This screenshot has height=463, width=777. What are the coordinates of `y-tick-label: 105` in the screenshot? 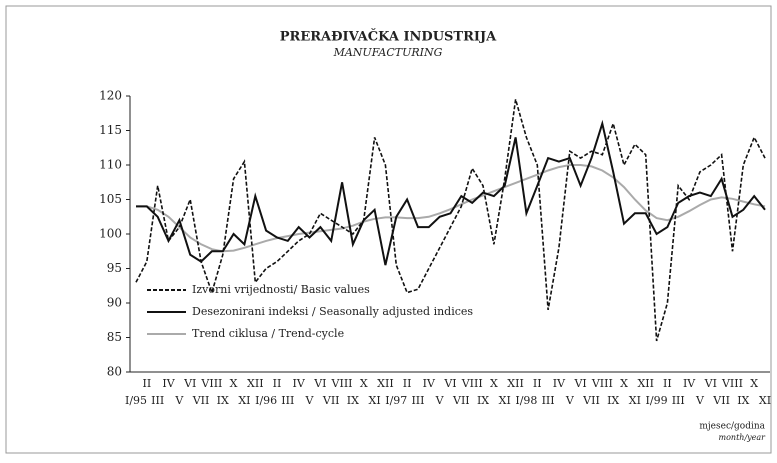 It's located at (110, 199).